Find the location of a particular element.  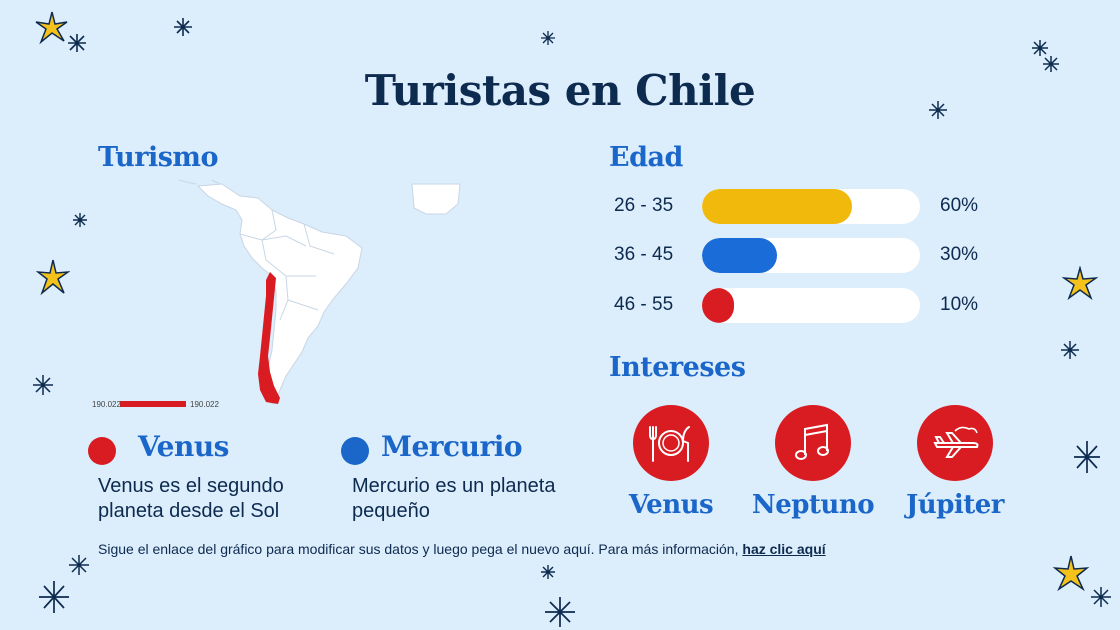

south-america-map: 190.022 190.022 is located at coordinates (280, 295).